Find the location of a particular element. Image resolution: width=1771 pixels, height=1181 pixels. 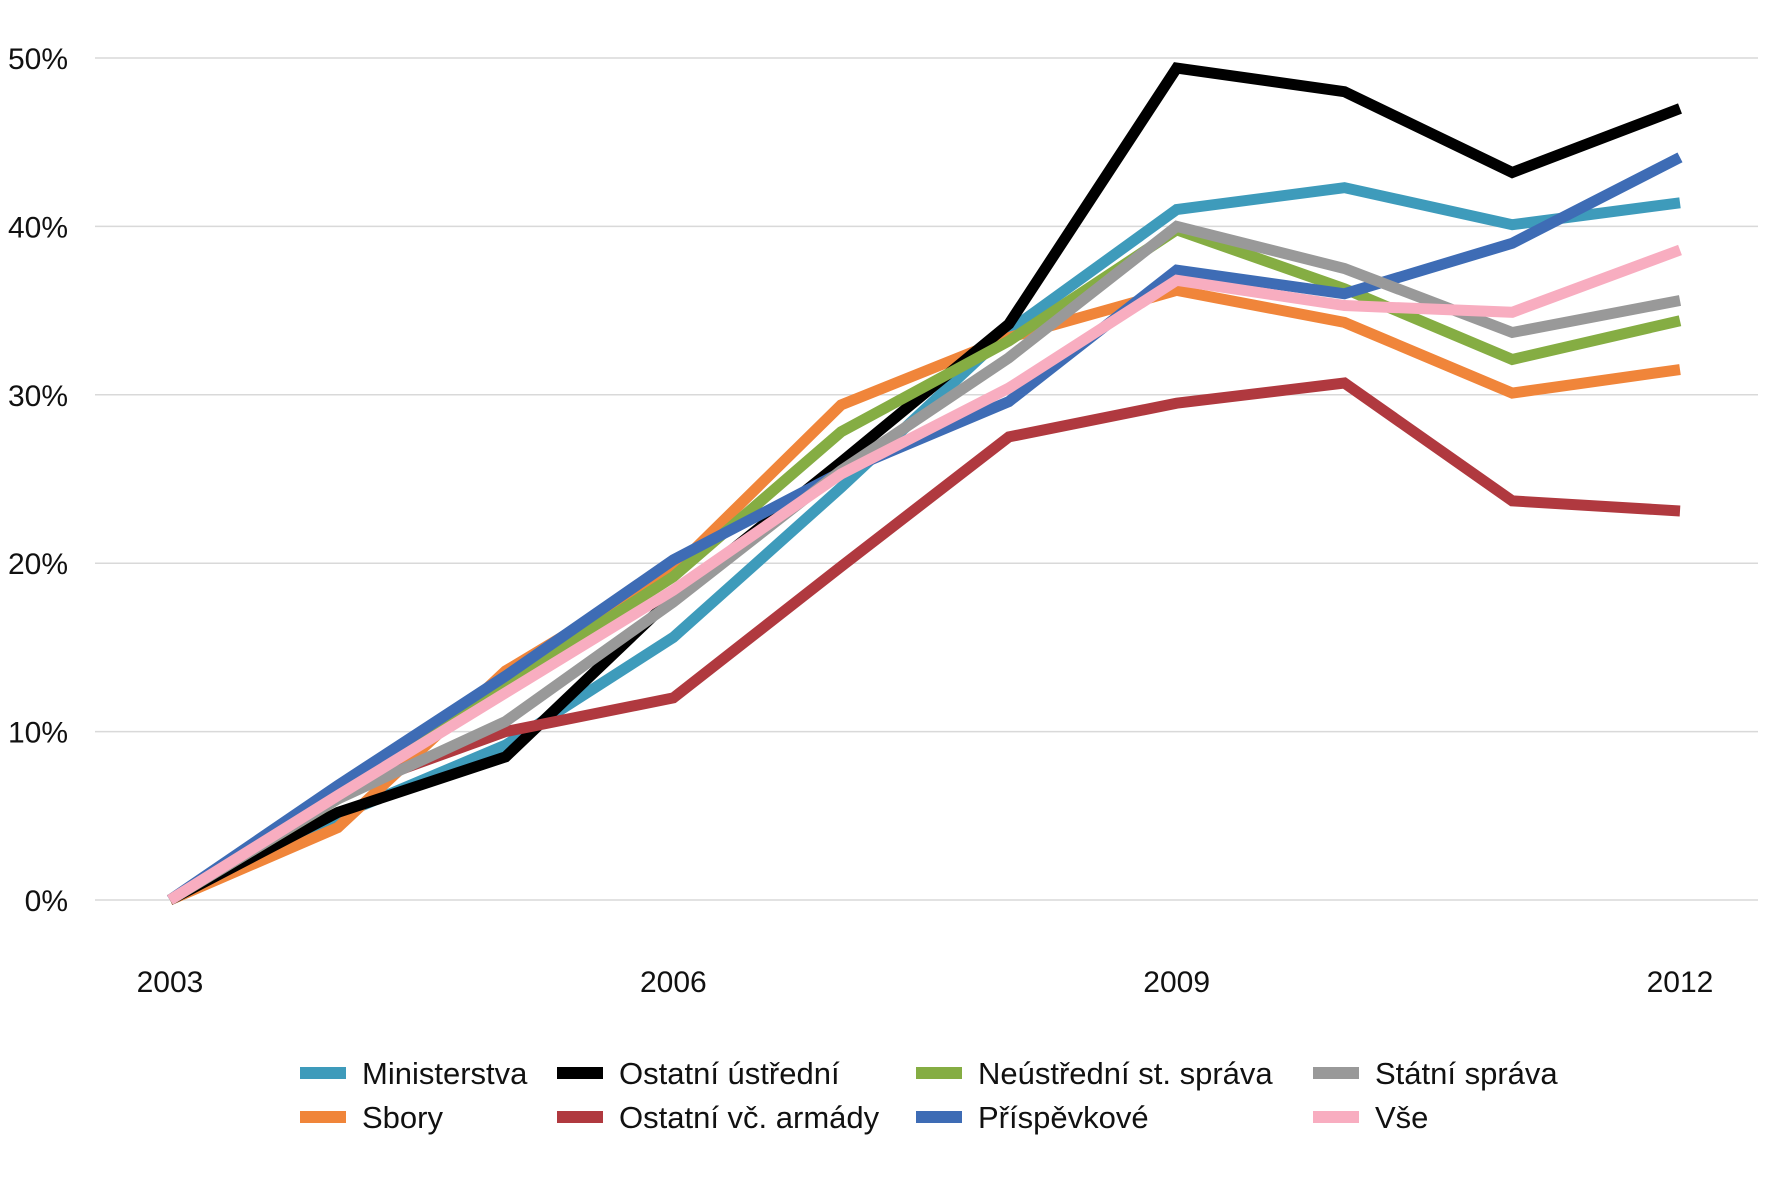

legend-label: Ostatní ústřední is located at coordinates (729, 1073).